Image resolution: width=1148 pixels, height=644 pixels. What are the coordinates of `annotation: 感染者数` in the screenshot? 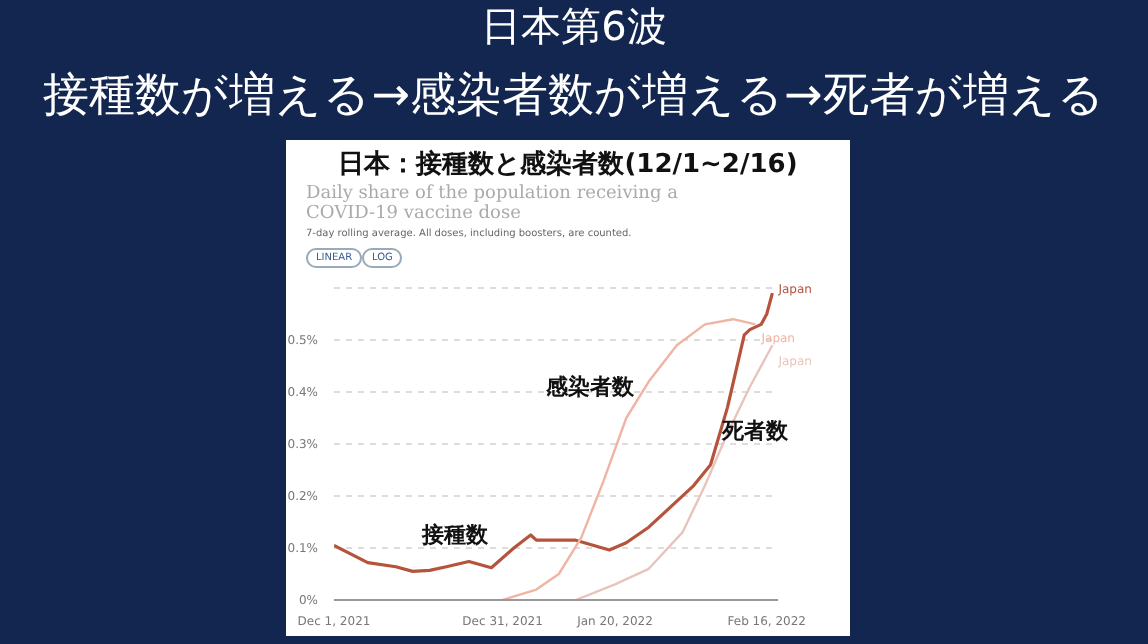 It's located at (590, 387).